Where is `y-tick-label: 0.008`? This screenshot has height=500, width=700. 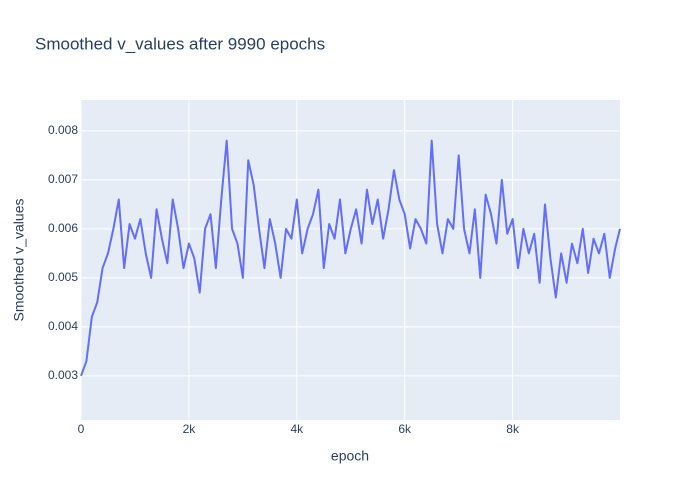
y-tick-label: 0.008 is located at coordinates (63, 130).